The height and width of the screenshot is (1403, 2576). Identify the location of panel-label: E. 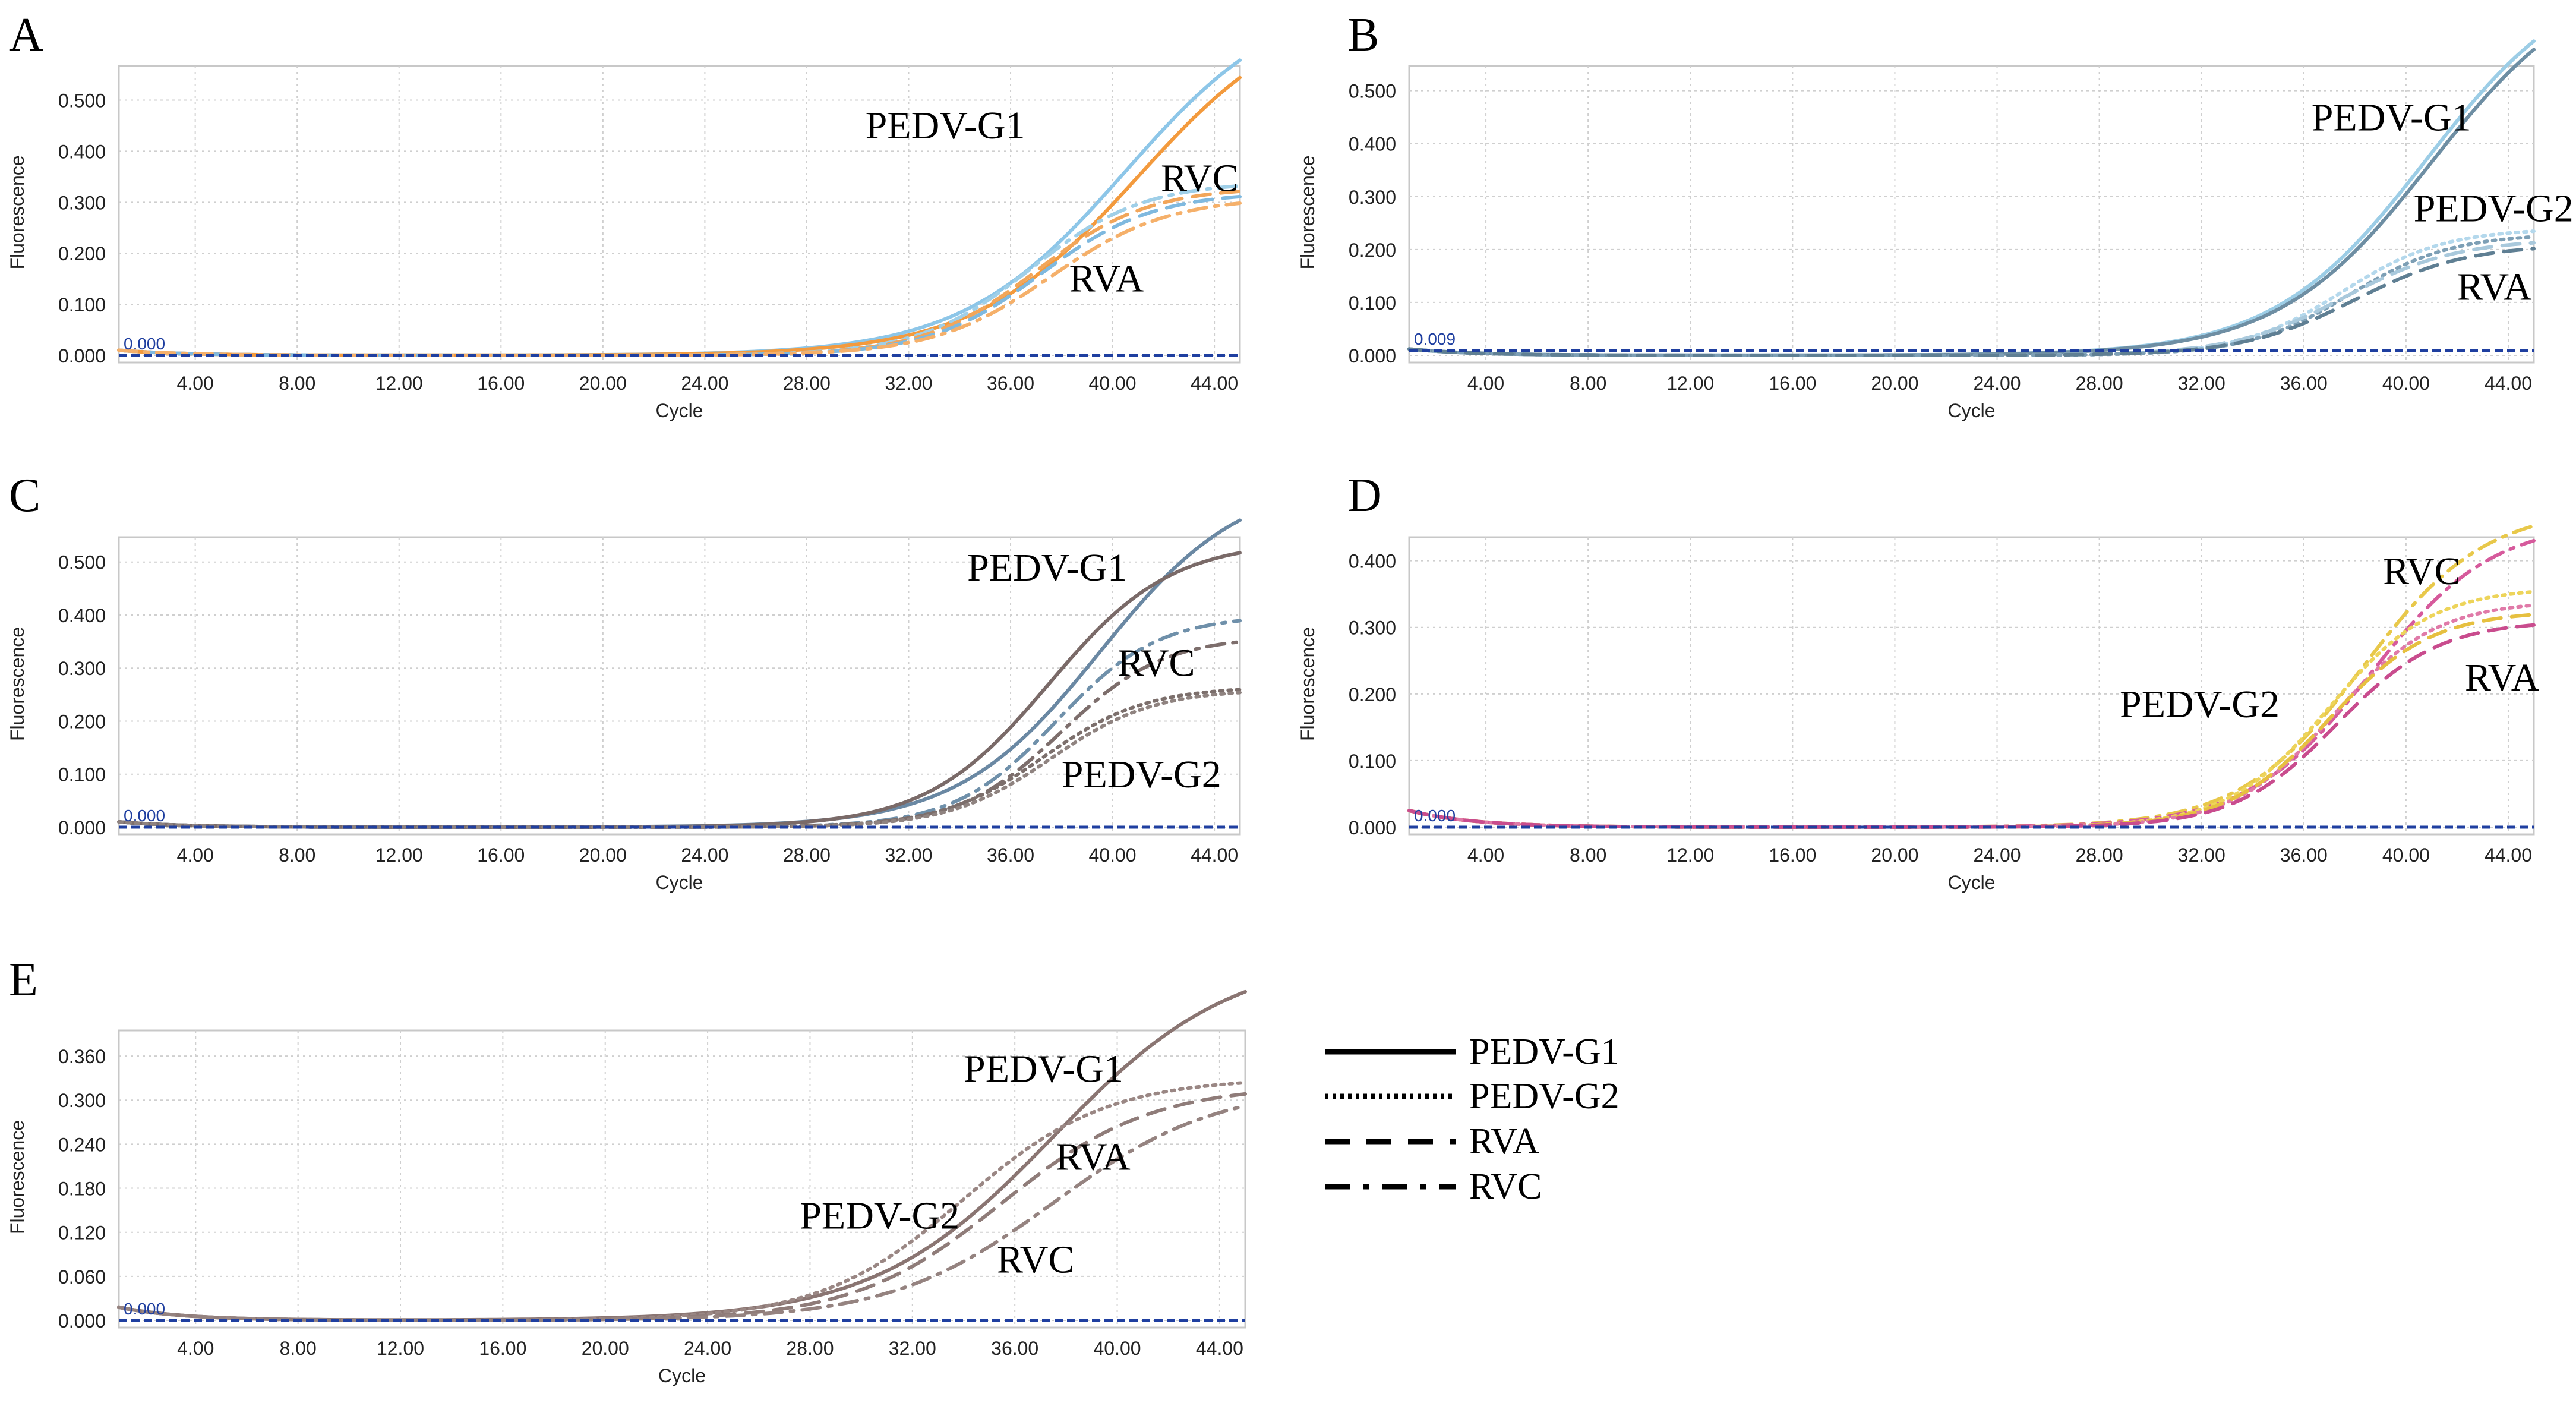
(23, 980).